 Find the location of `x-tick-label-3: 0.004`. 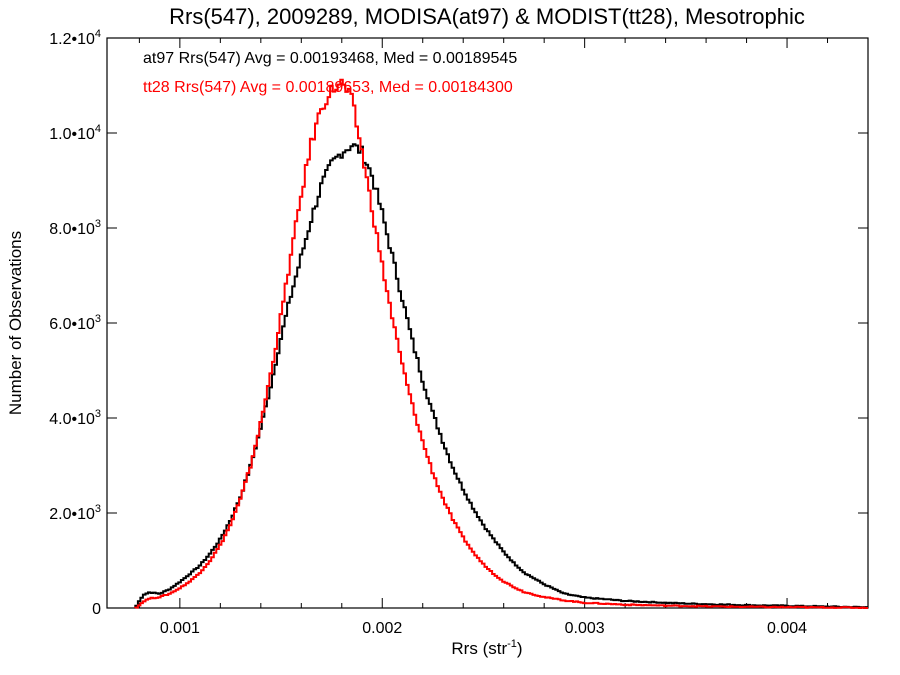

x-tick-label-3: 0.004 is located at coordinates (787, 628).